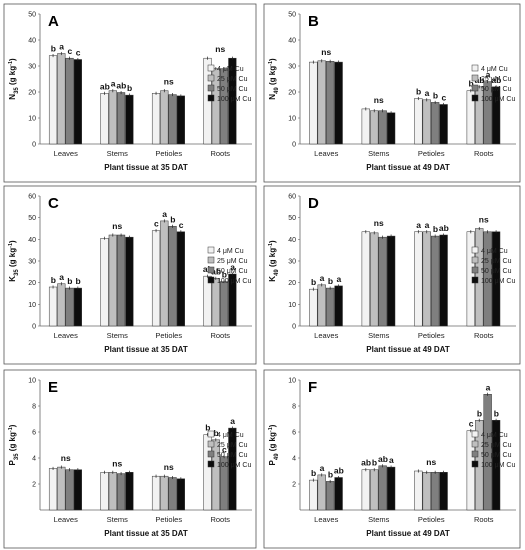 This screenshot has width=525, height=550. I want to click on x-axis-label: Plant tissue at 49 DAT, so click(408, 167).